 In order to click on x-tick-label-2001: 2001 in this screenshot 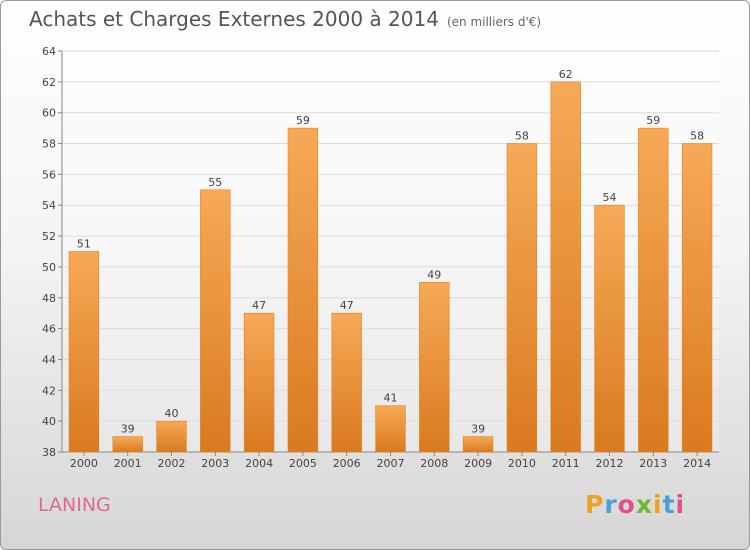, I will do `click(128, 463)`.